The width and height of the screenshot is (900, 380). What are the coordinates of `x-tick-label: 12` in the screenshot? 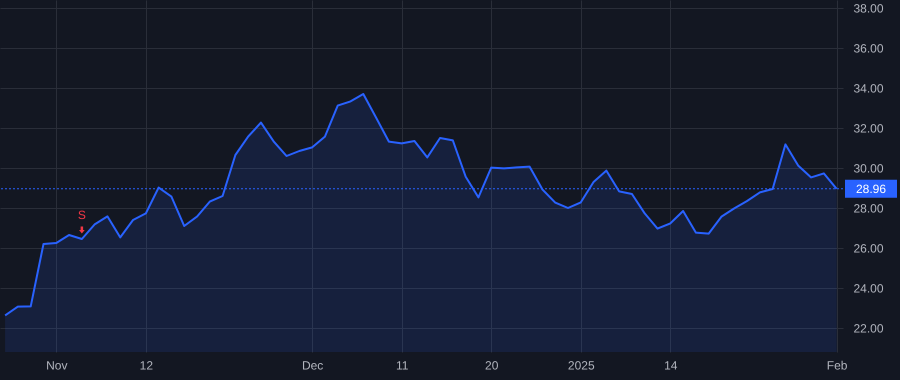 It's located at (147, 365).